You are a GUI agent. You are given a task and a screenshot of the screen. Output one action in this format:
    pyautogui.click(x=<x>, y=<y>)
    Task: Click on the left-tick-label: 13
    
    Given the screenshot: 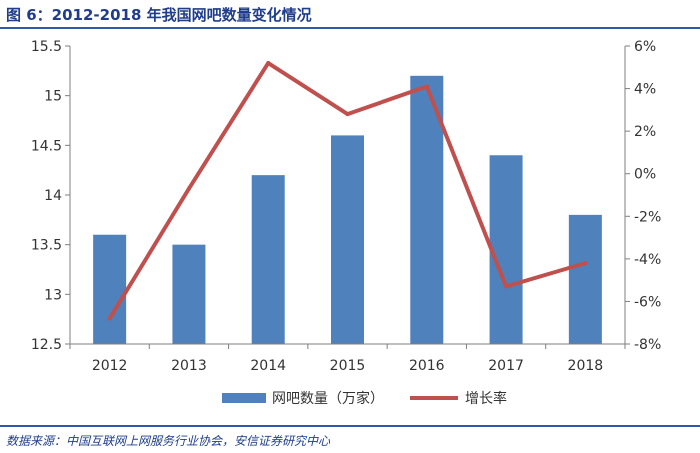 What is the action you would take?
    pyautogui.click(x=53, y=295)
    